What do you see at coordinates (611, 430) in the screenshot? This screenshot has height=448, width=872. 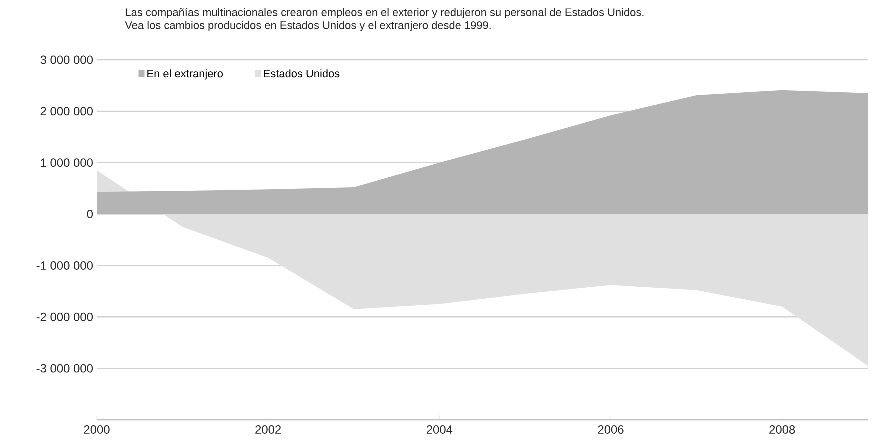 I see `x-tick-label: 2006` at bounding box center [611, 430].